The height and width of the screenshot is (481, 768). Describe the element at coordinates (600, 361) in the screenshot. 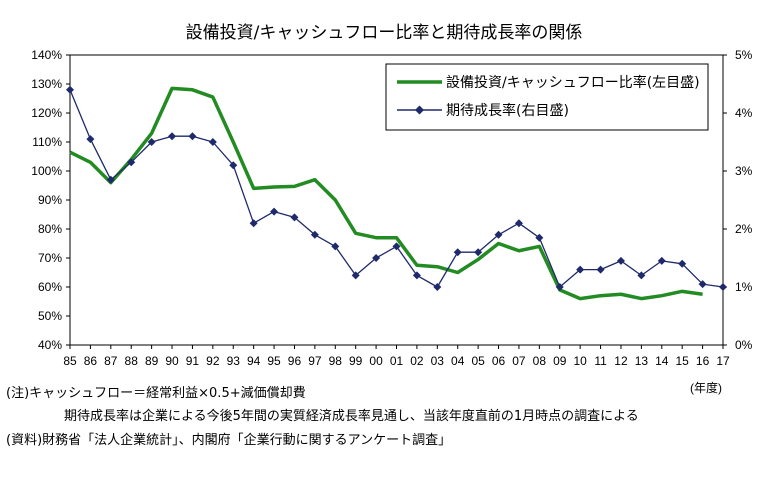

I see `x-tick-label: 11` at that location.